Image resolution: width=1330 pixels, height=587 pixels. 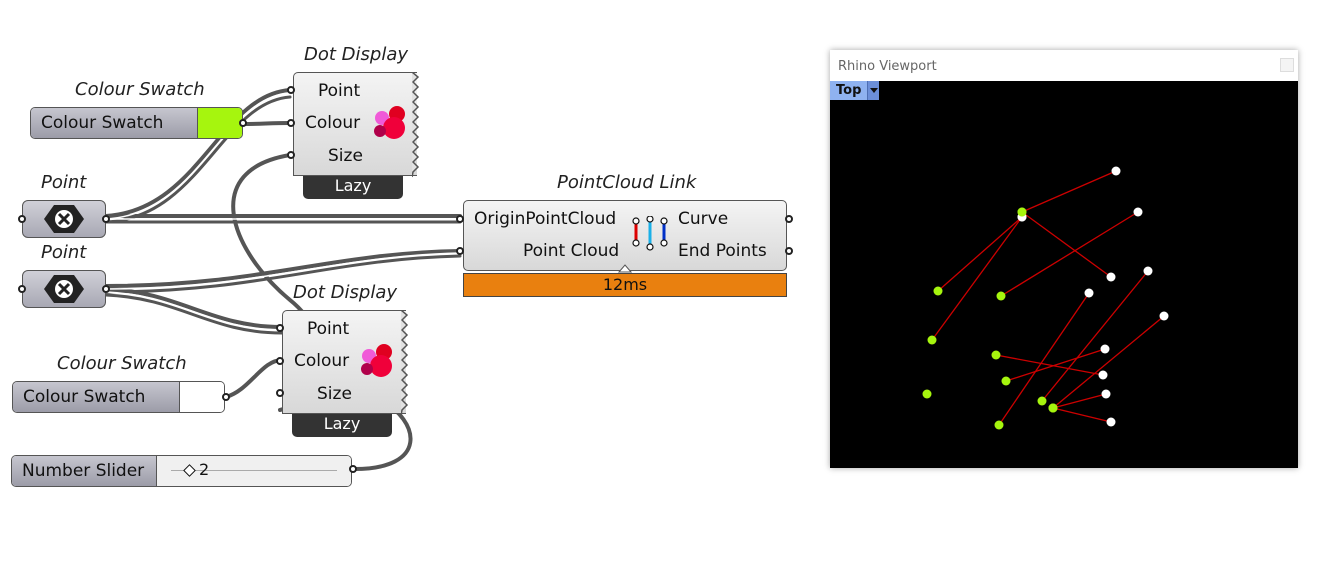 I want to click on number-slider: Number Slider 2, so click(x=181, y=471).